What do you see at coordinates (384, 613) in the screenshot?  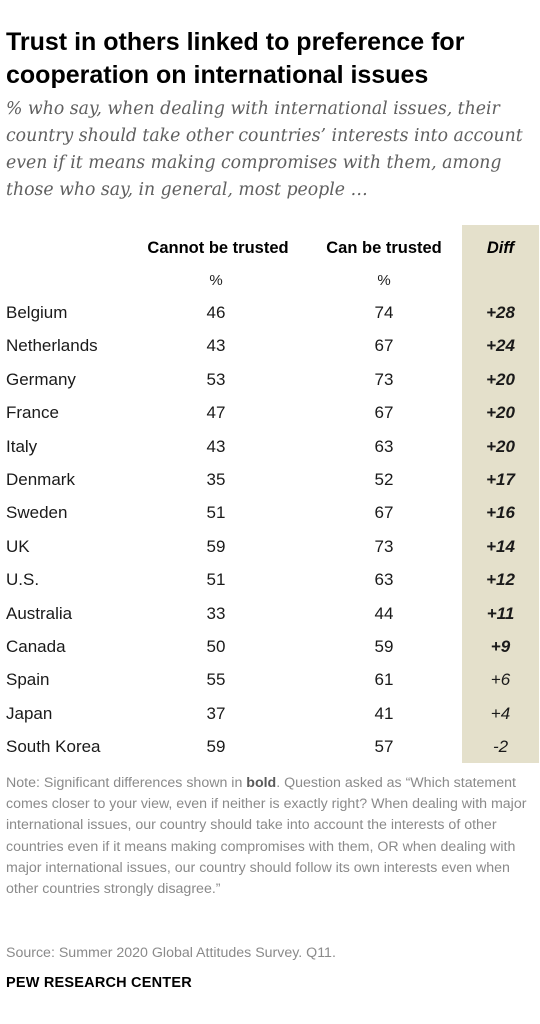 I see `value-can-be-trusted: 44` at bounding box center [384, 613].